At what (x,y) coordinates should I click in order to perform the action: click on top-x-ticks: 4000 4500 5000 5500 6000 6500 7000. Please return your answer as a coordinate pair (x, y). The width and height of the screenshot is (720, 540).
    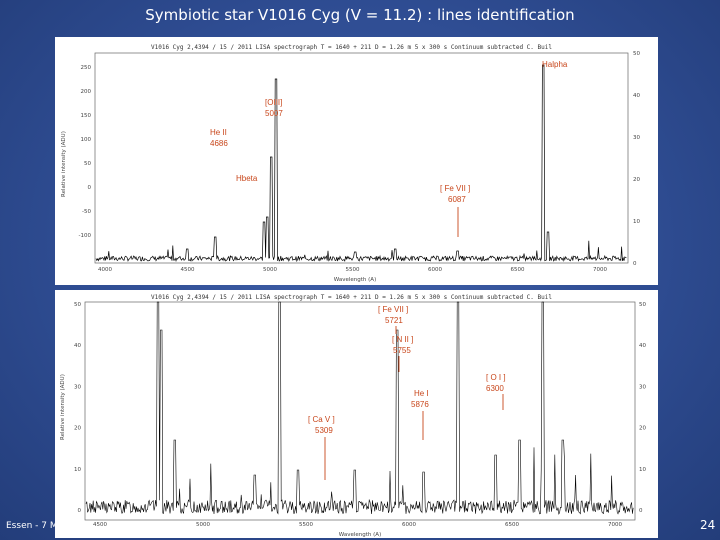
    Looking at the image, I should click on (352, 270).